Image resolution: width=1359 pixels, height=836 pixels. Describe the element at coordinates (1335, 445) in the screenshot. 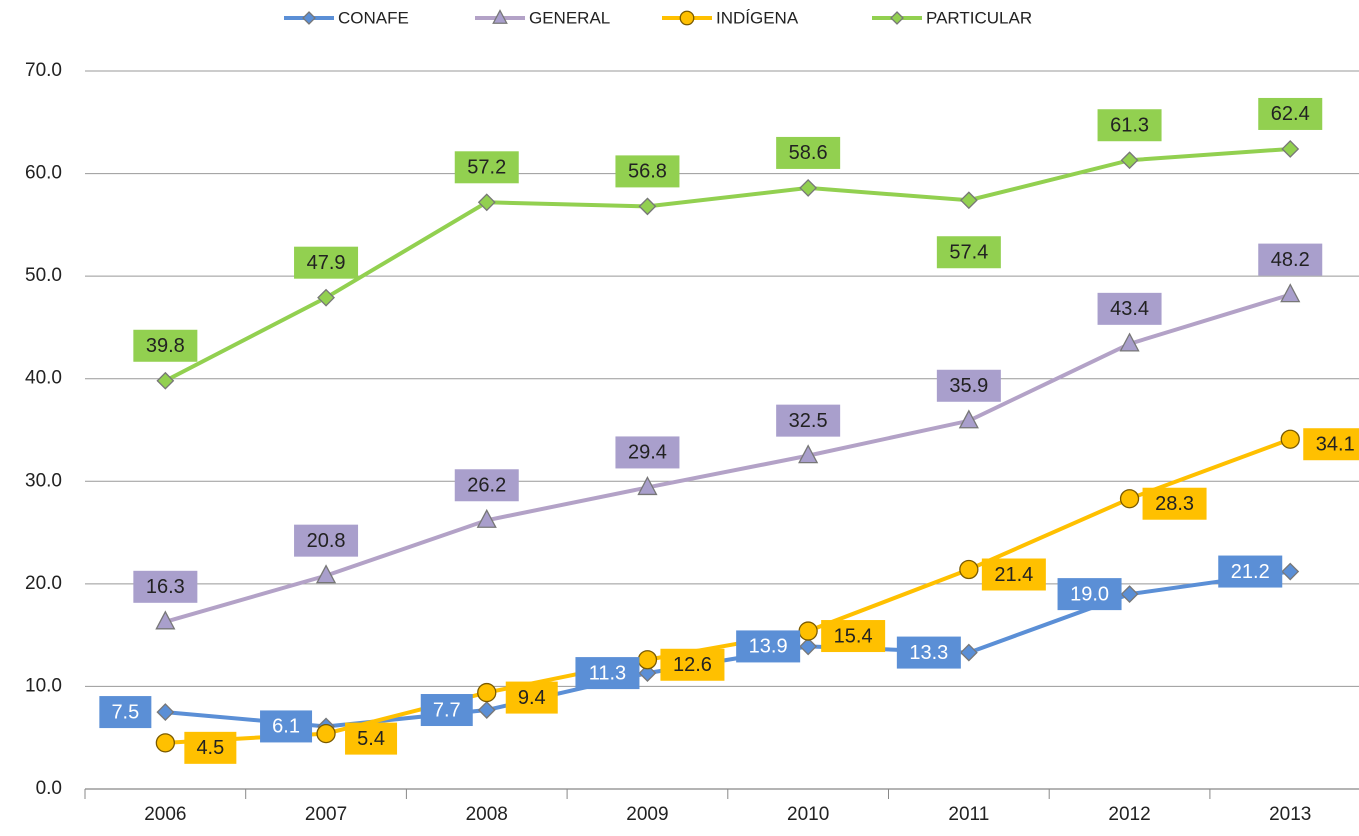

I see `data-label: 34.1` at that location.